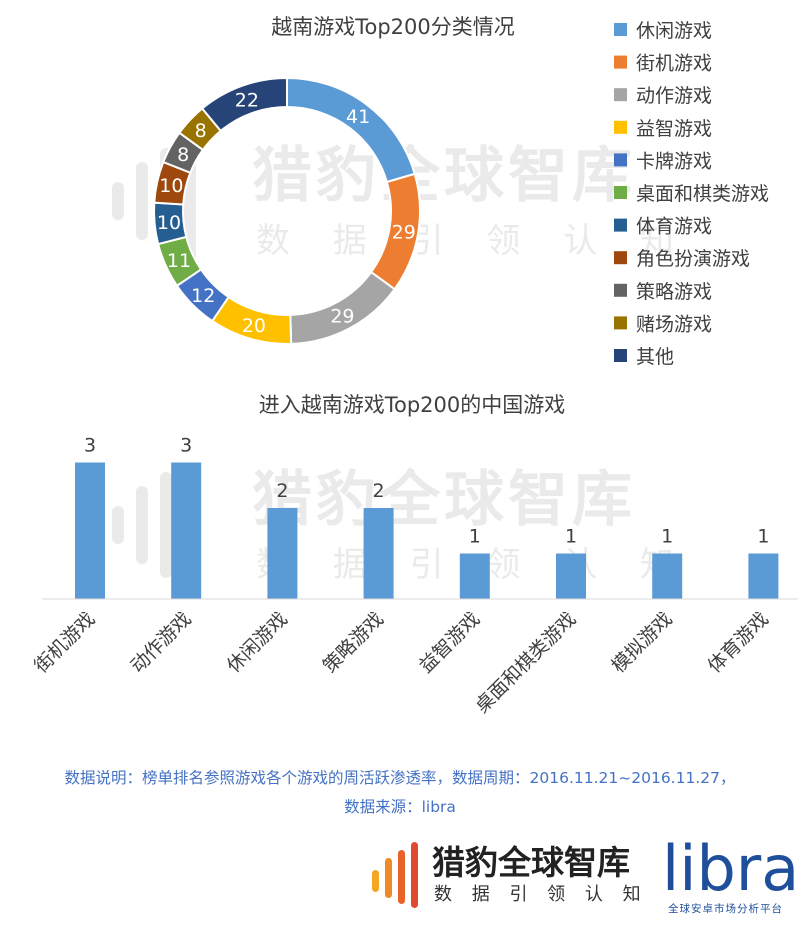 This screenshot has width=800, height=926. Describe the element at coordinates (667, 537) in the screenshot. I see `bar-value-label-7: 1` at that location.